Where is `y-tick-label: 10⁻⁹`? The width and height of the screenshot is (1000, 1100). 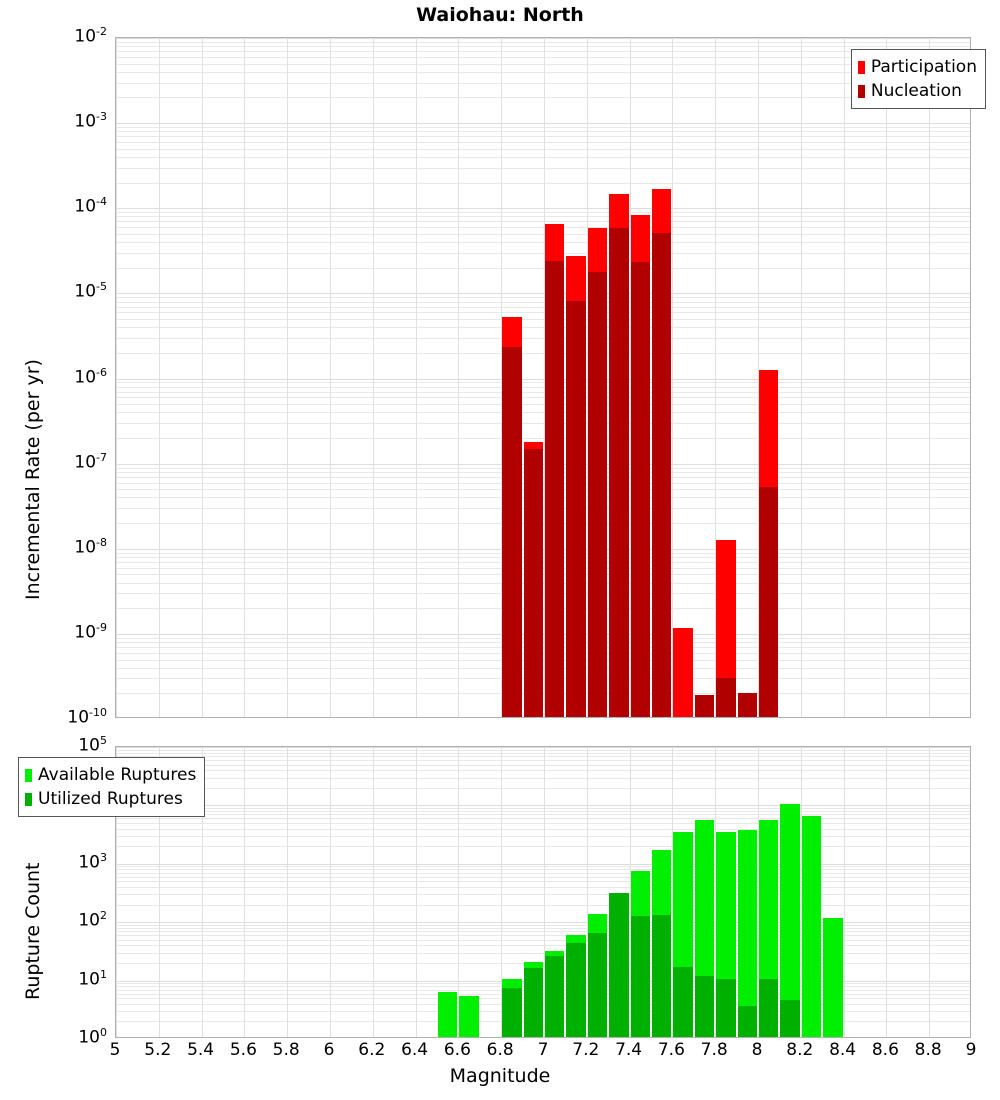
y-tick-label: 10⁻⁹ is located at coordinates (90, 631).